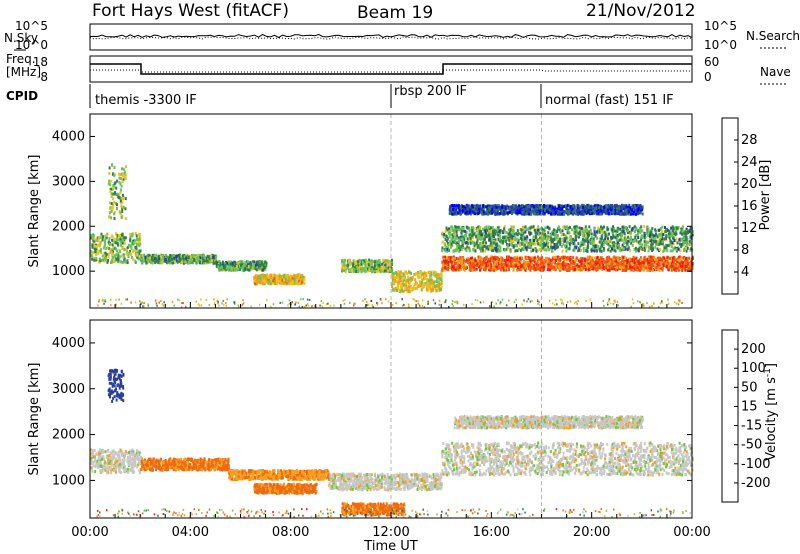 The height and width of the screenshot is (554, 800). I want to click on nave-trace, so click(391, 71).